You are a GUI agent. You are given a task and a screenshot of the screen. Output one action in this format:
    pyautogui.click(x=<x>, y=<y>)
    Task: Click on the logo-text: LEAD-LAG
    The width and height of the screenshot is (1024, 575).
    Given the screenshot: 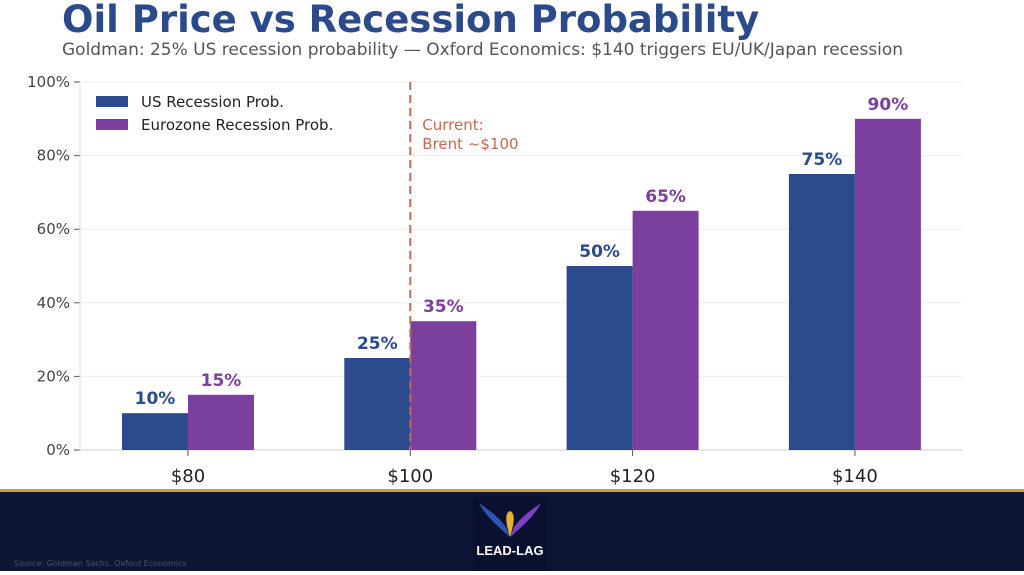 What is the action you would take?
    pyautogui.click(x=510, y=550)
    